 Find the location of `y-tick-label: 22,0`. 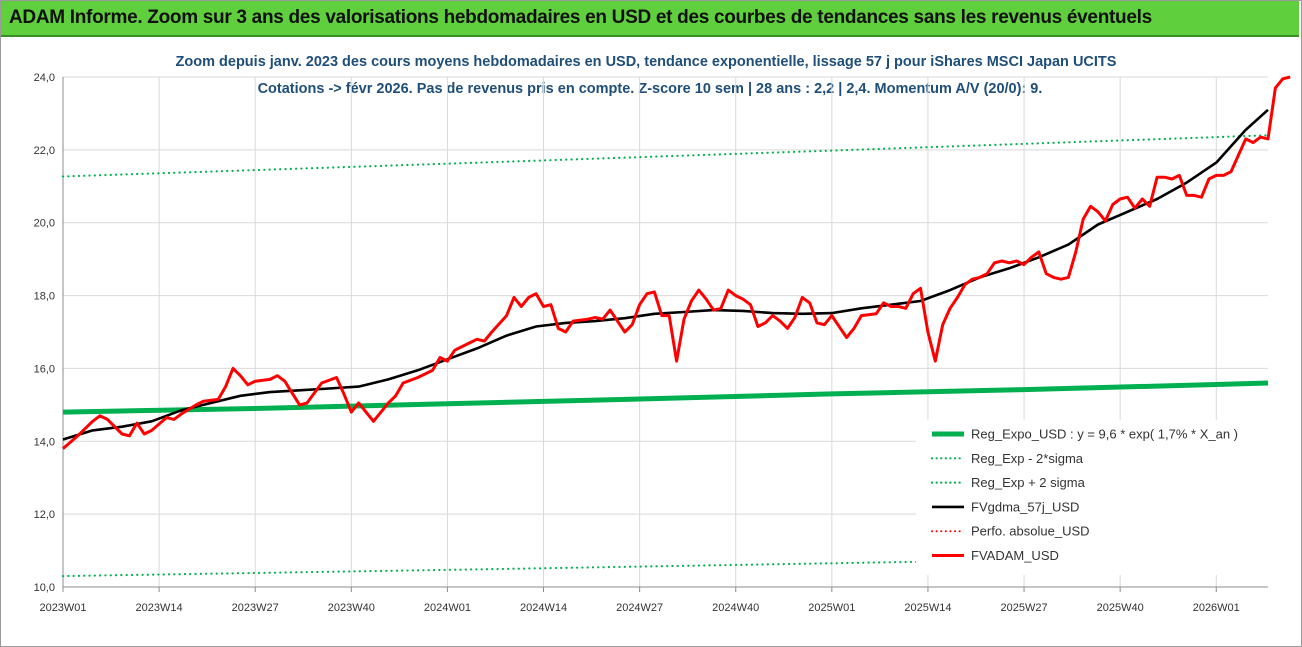

y-tick-label: 22,0 is located at coordinates (44, 151).